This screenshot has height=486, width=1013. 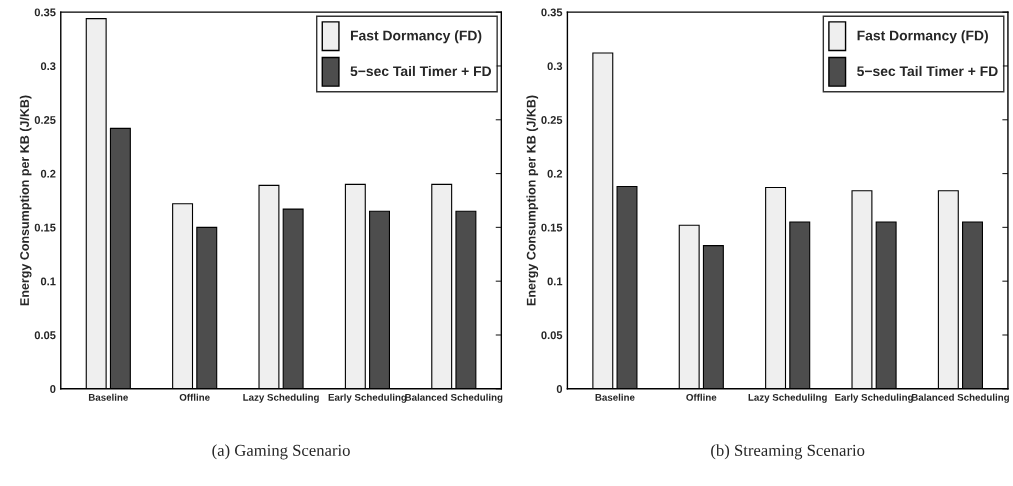 I want to click on text: (b) Streaming Scenario, so click(x=788, y=452).